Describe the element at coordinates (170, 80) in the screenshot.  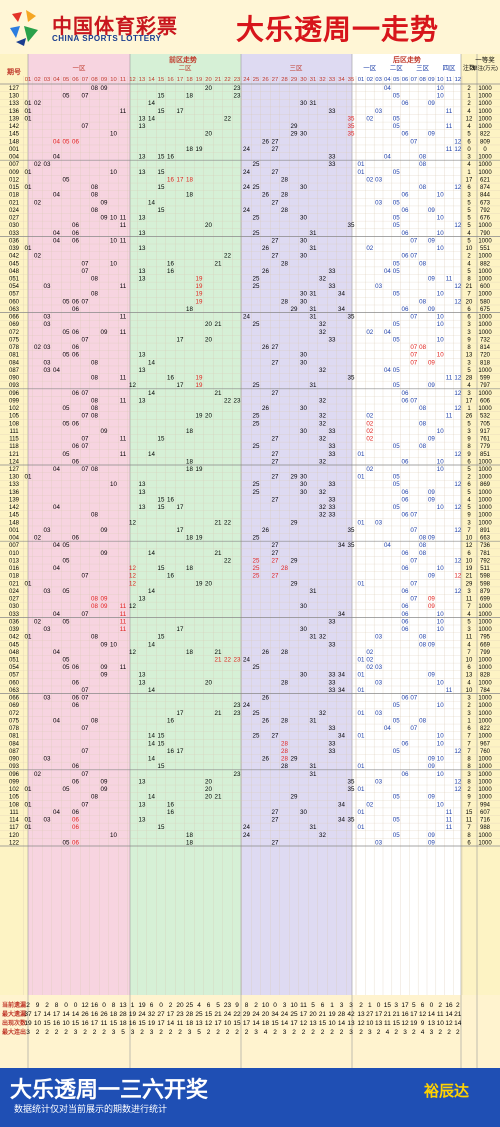
I see `front-number-header: 16` at that location.